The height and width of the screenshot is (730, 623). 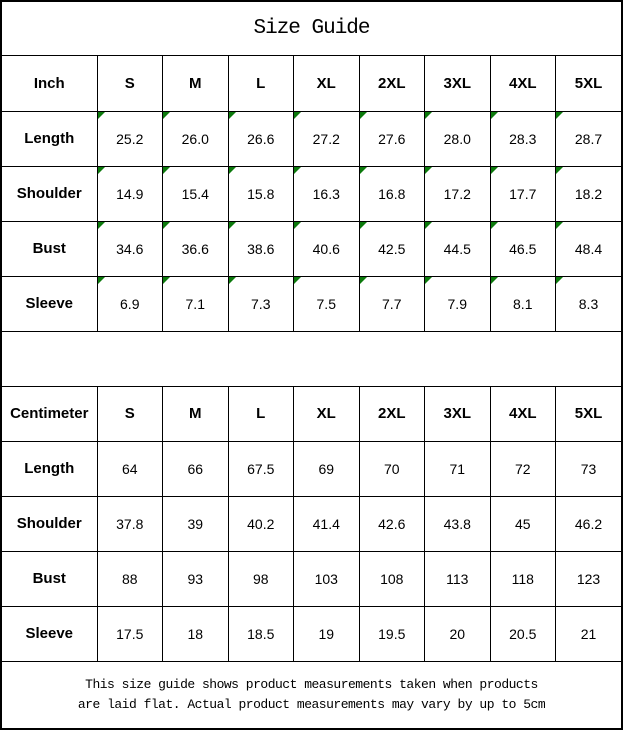 I want to click on size-header-cell-text: 4XL, so click(x=522, y=413).